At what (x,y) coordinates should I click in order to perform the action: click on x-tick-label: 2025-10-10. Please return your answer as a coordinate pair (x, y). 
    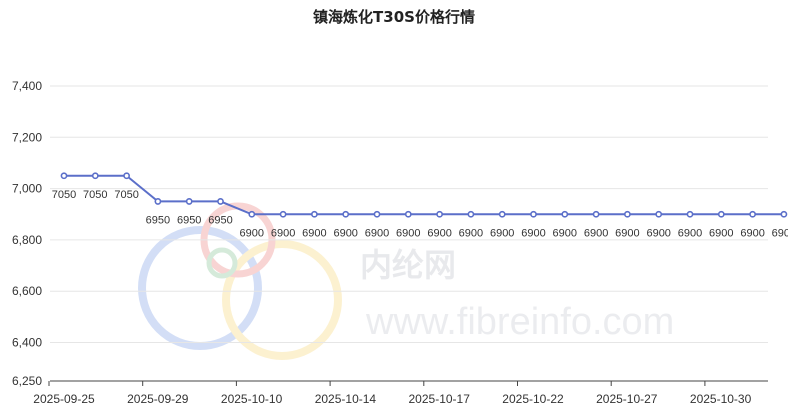
    Looking at the image, I should click on (252, 399).